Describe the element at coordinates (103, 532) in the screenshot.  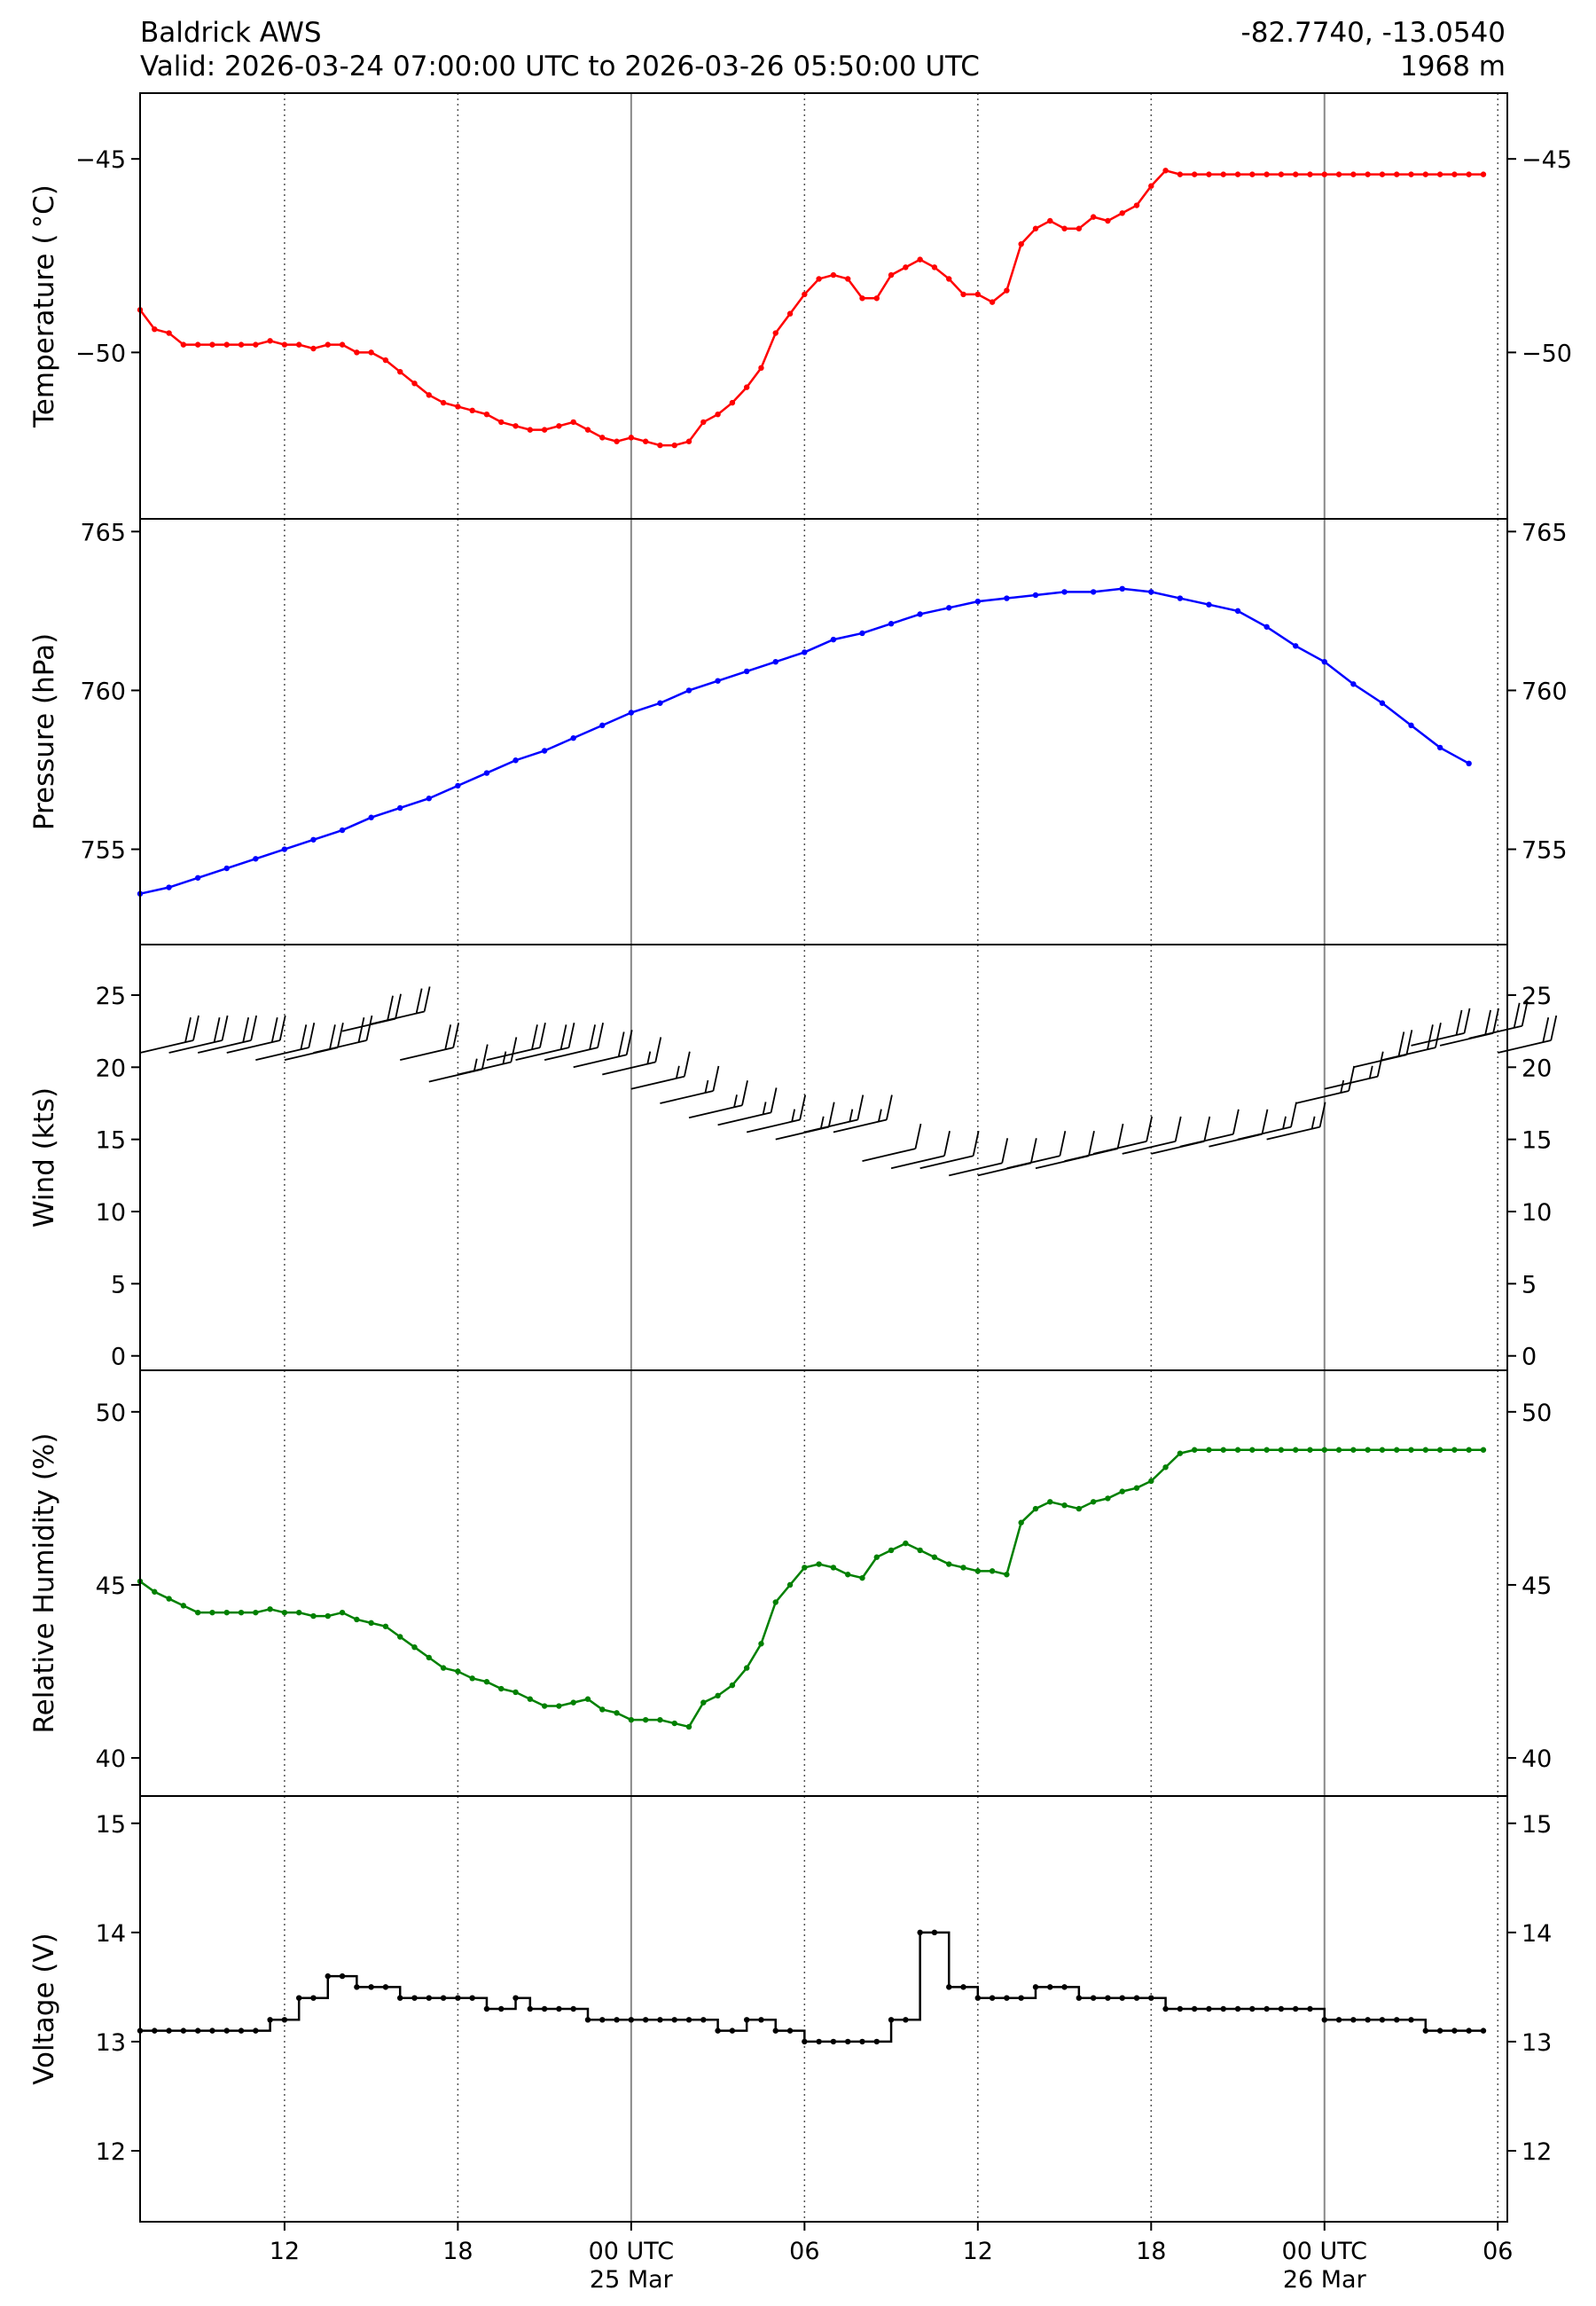
I see `y-tick-label-left: 765` at that location.